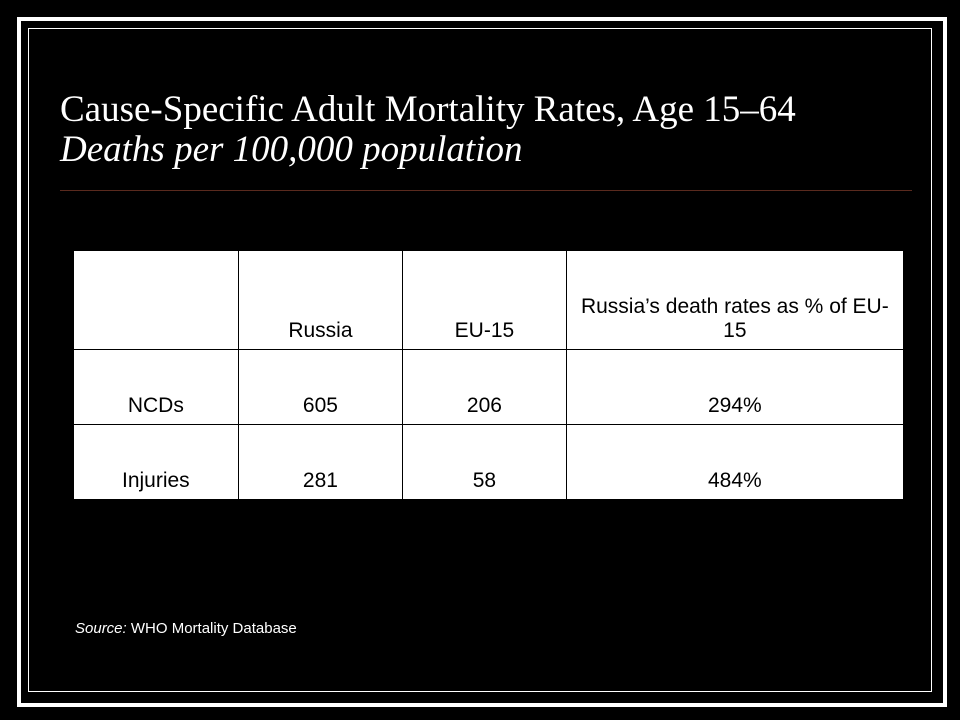 Image resolution: width=960 pixels, height=720 pixels. What do you see at coordinates (735, 462) in the screenshot?
I see `cell-pct-injuries: 484%` at bounding box center [735, 462].